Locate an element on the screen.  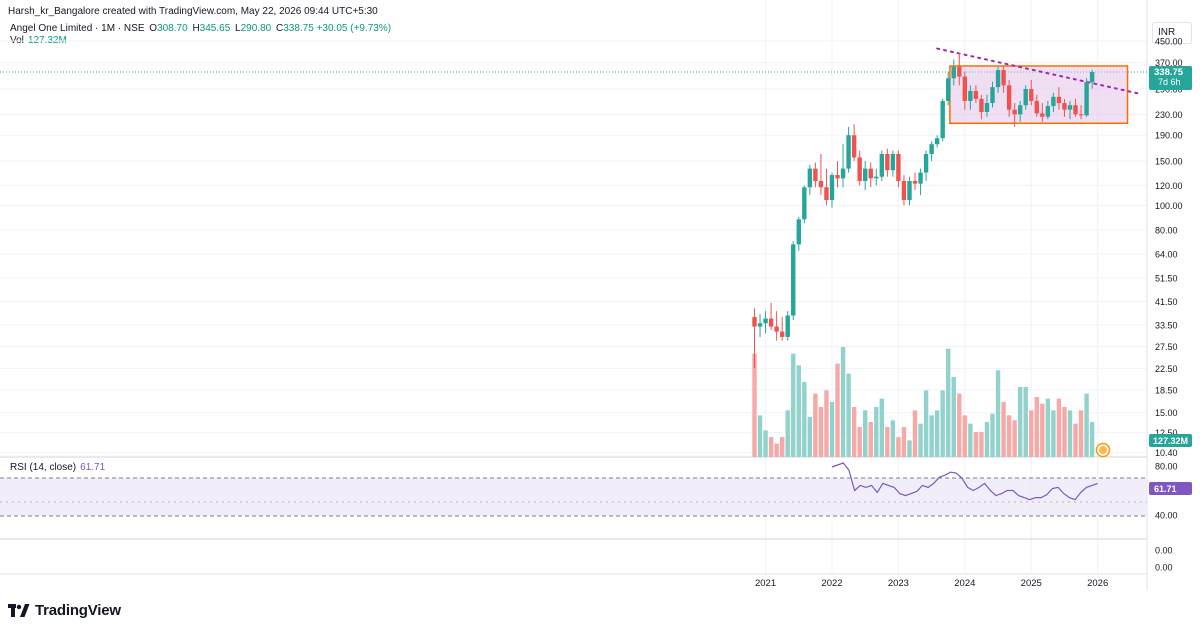
price-tick-label: 190.00 is located at coordinates (1169, 136).